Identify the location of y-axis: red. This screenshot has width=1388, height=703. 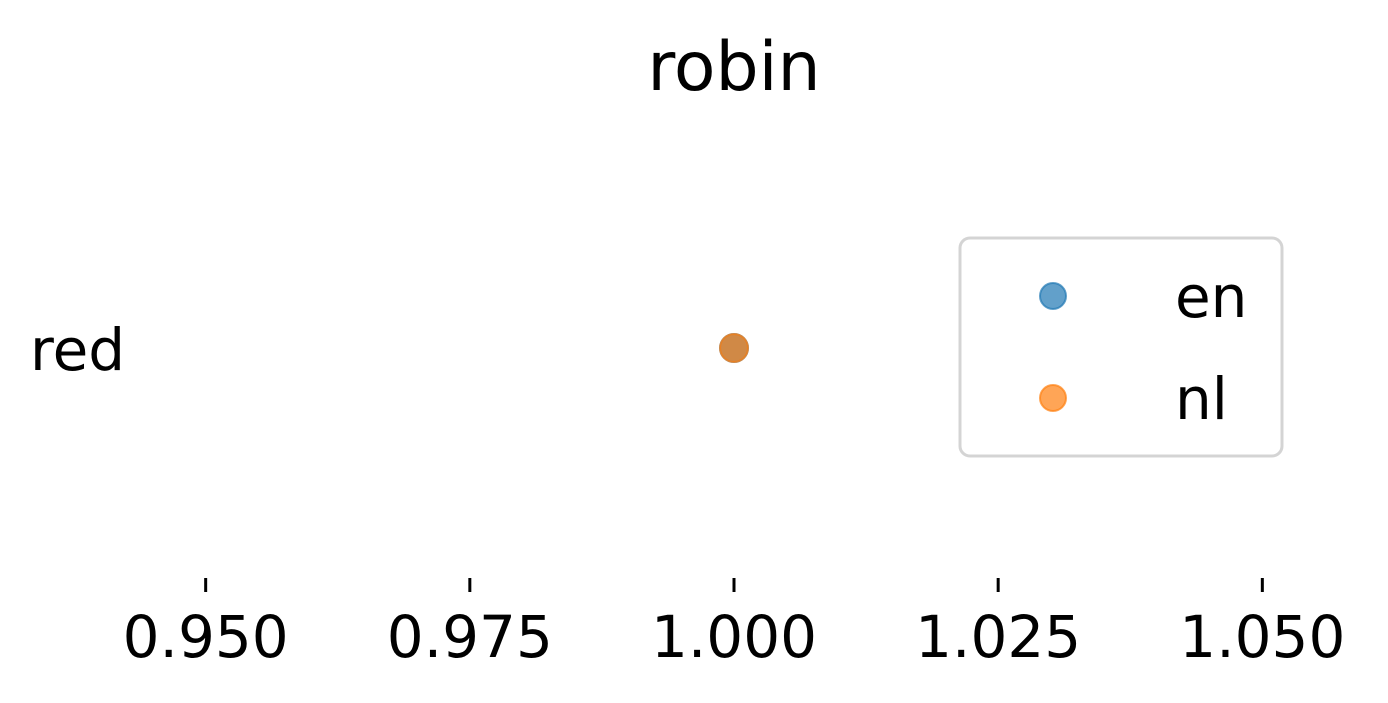
(77, 350).